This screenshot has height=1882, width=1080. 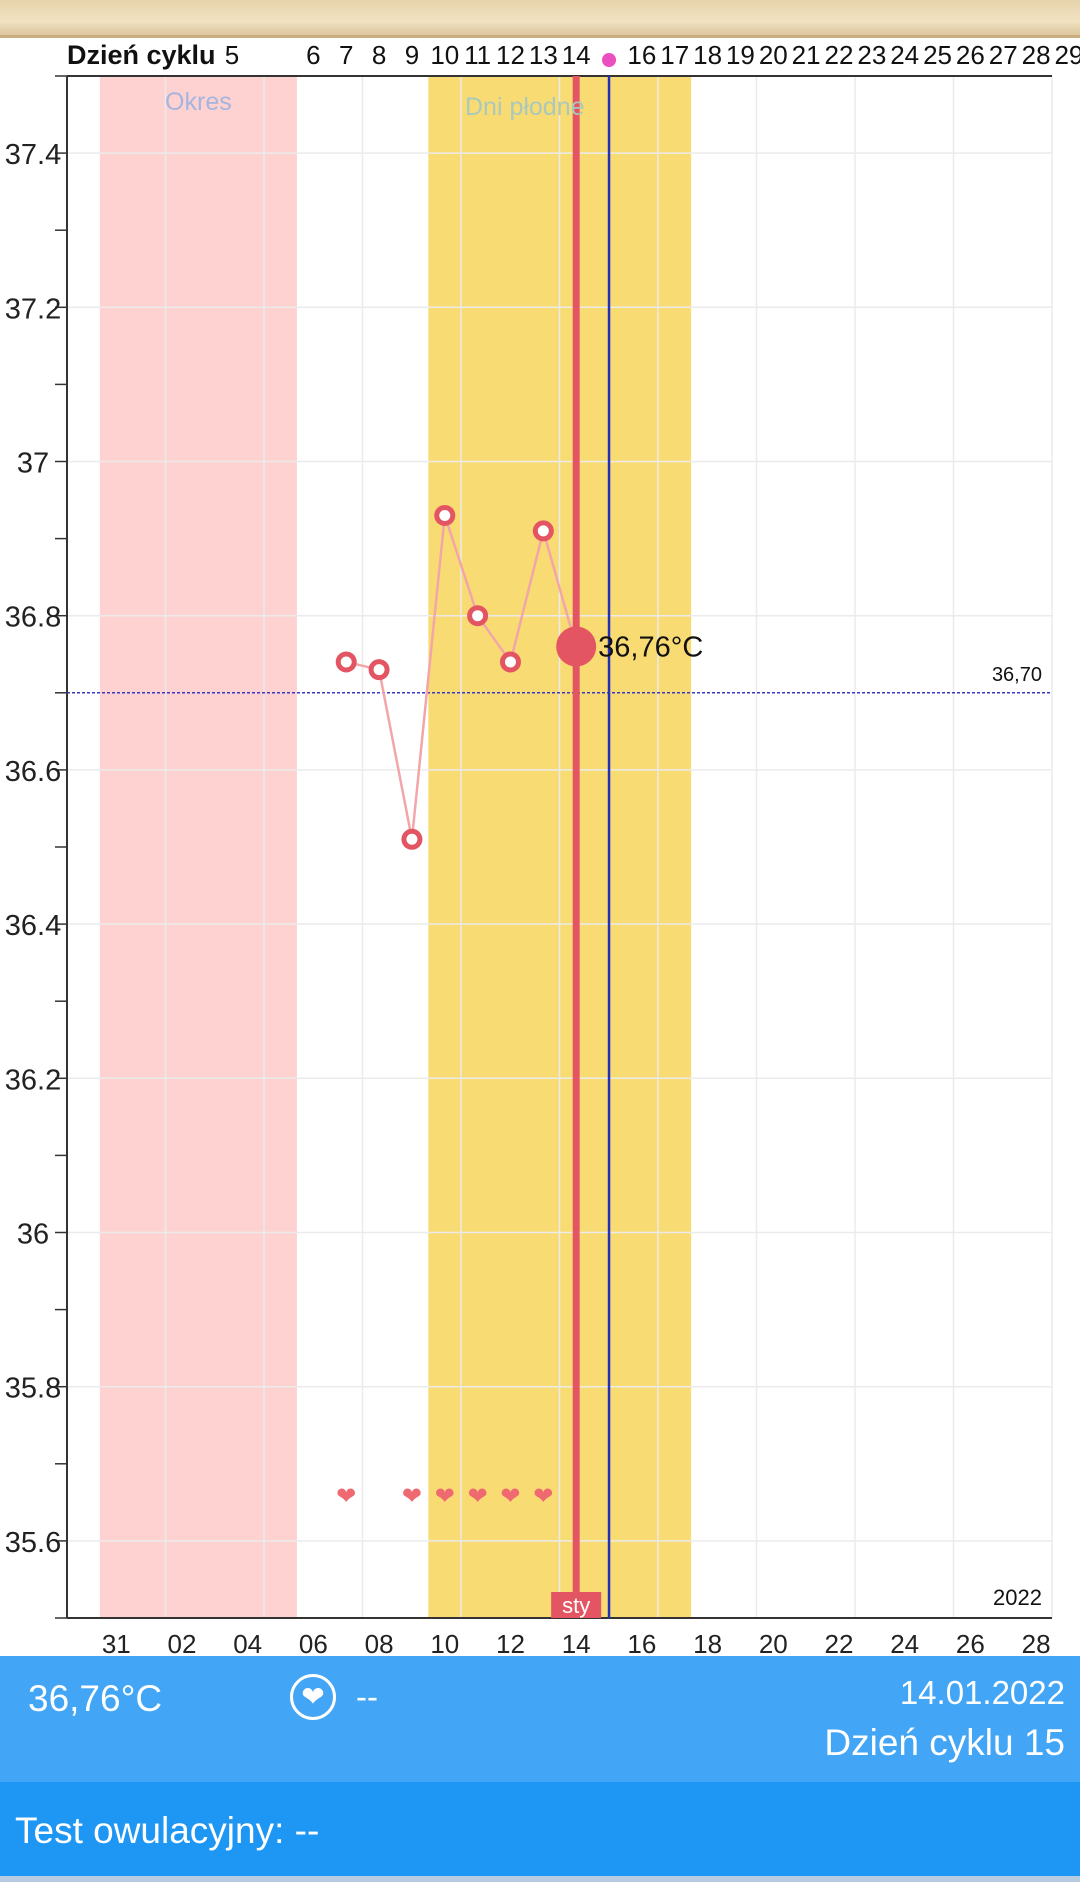 What do you see at coordinates (1067, 55) in the screenshot?
I see `cycle-day-tick: 29` at bounding box center [1067, 55].